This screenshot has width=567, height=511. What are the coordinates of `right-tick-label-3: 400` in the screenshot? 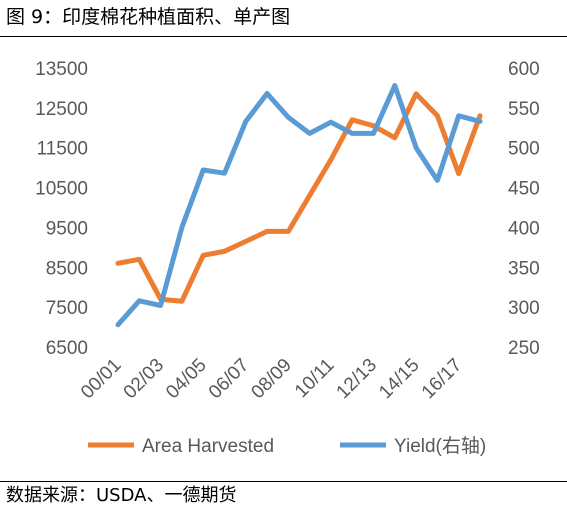 It's located at (524, 228).